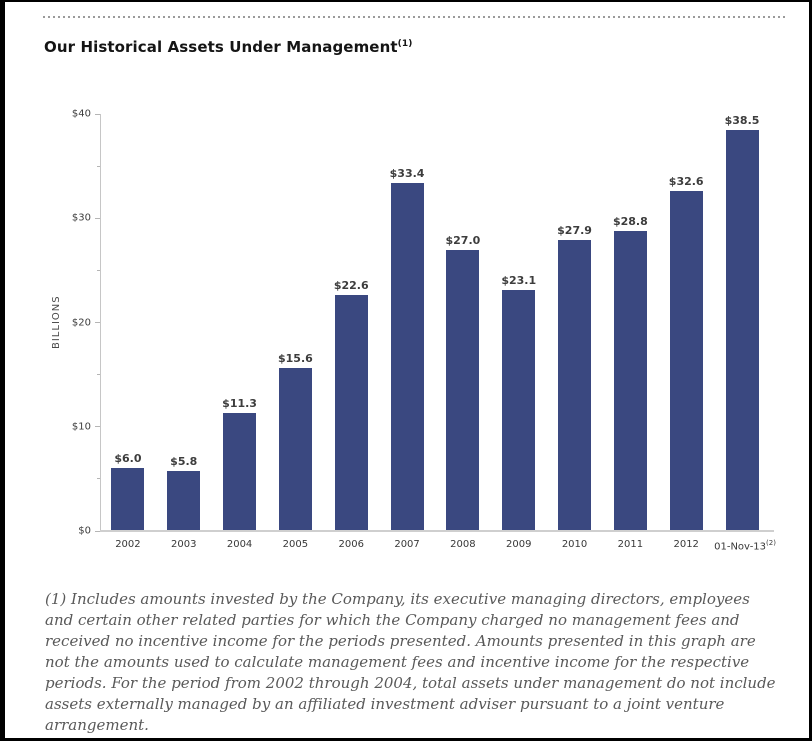 The image size is (812, 741). What do you see at coordinates (295, 359) in the screenshot?
I see `bar-value-label: $15.6` at bounding box center [295, 359].